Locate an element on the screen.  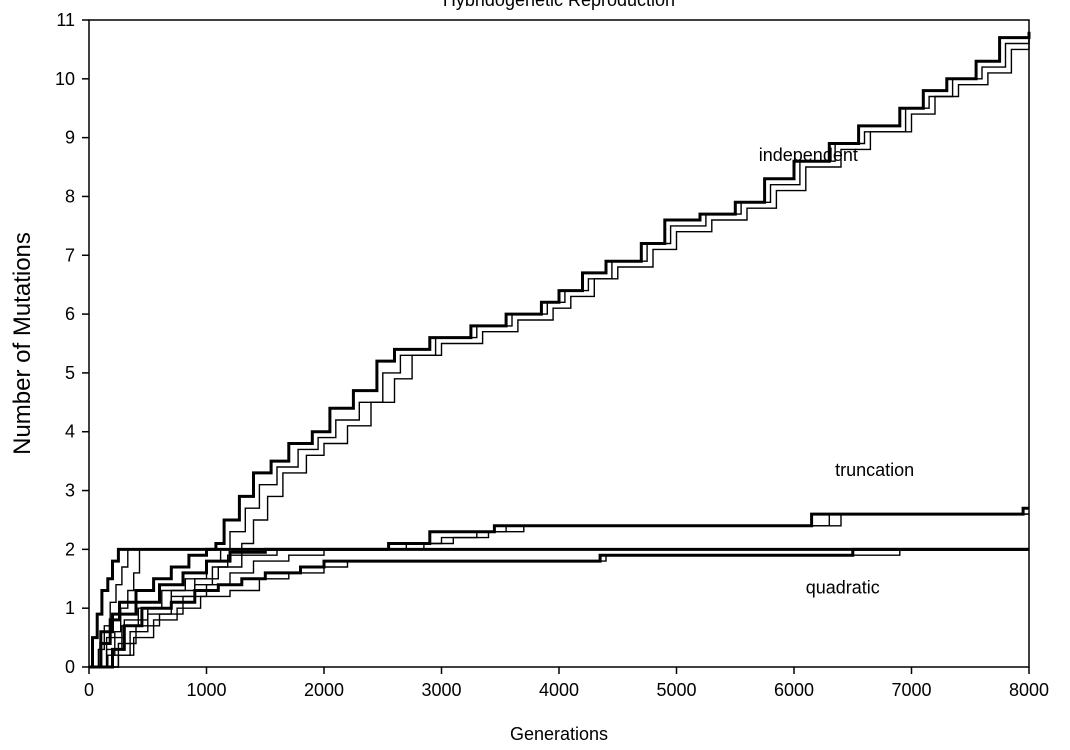
x-tick-label: 1000 is located at coordinates (206, 690).